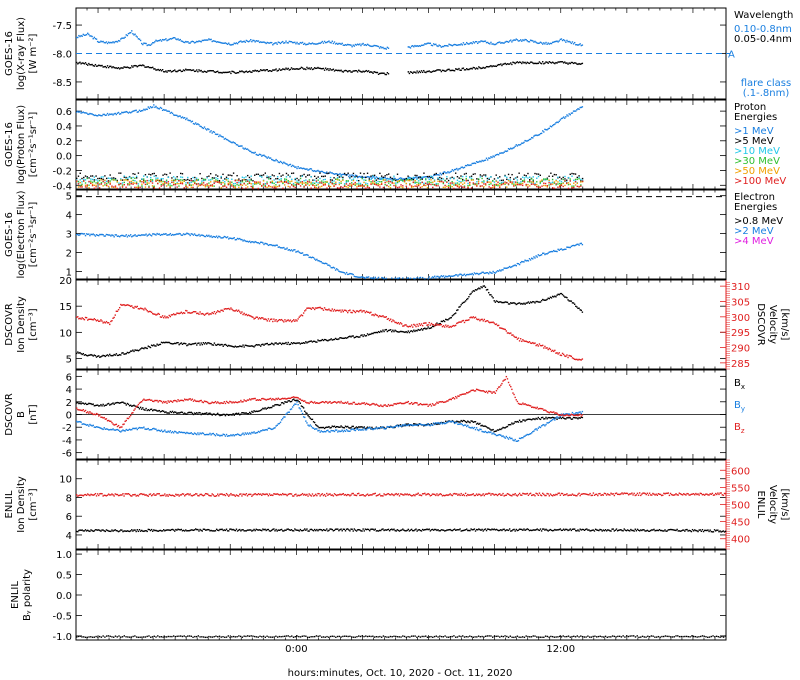 The image size is (800, 680). I want to click on y-axis-label: Ion Density, so click(21, 324).